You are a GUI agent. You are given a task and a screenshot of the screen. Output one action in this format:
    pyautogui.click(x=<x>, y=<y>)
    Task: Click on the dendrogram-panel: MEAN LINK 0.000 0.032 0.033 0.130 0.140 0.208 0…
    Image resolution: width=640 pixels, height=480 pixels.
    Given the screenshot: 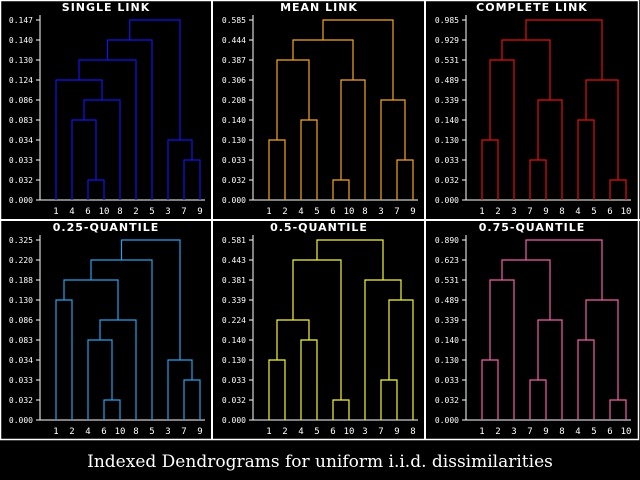 What is the action you would take?
    pyautogui.click(x=320, y=109)
    